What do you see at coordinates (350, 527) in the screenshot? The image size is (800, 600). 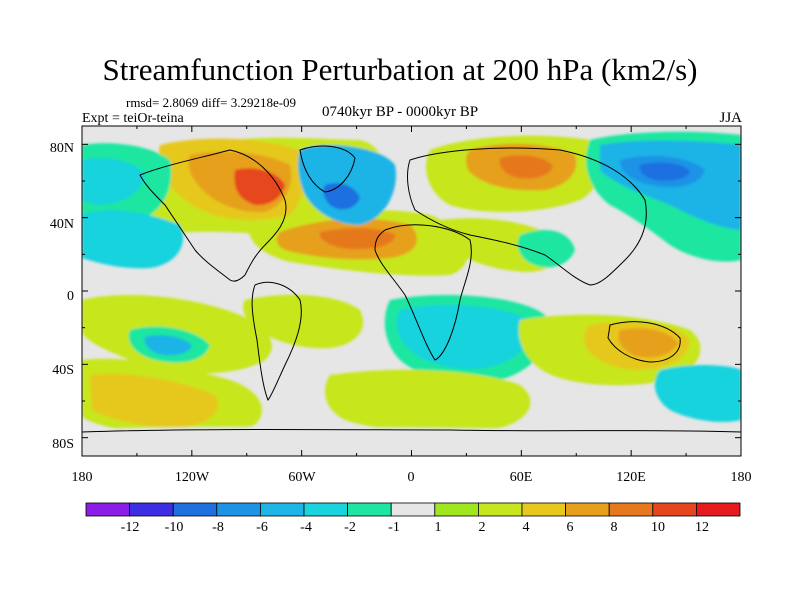 I see `colorbar-label: -2` at bounding box center [350, 527].